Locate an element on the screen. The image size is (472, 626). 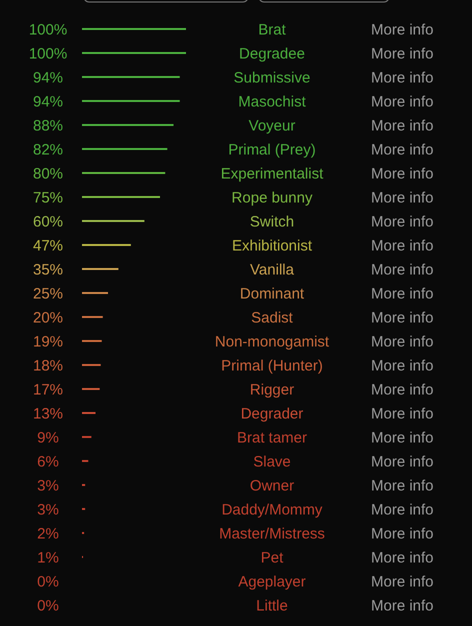
data-label: 25% is located at coordinates (48, 293).